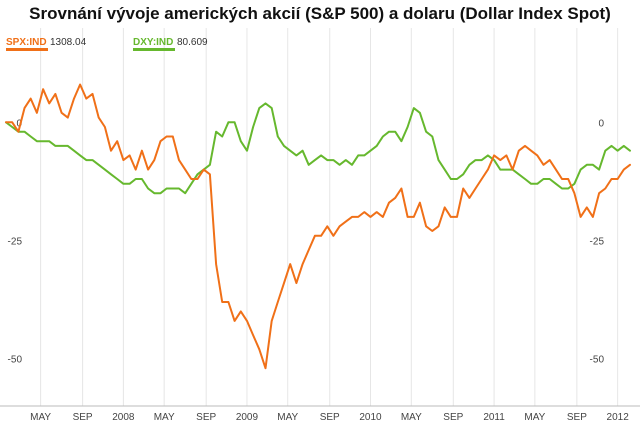 The image size is (640, 430). What do you see at coordinates (46, 44) in the screenshot?
I see `legend-item-spx: SPX:IND 1308.04` at bounding box center [46, 44].